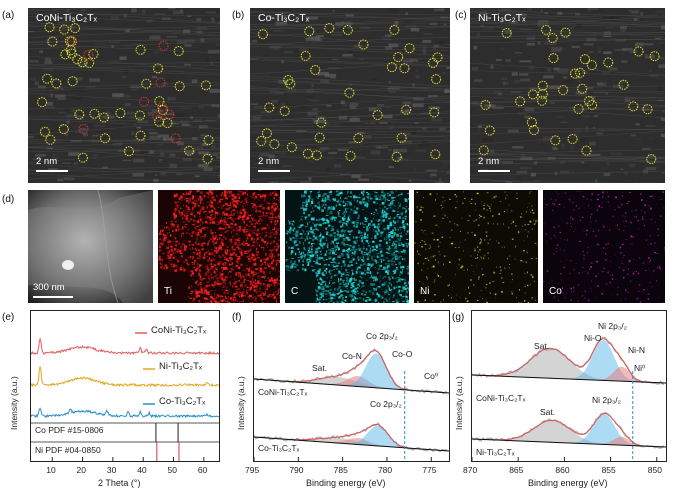  Describe the element at coordinates (382, 336) in the screenshot. I see `f-ann-co2p-top: Co 2p₃/₂` at that location.